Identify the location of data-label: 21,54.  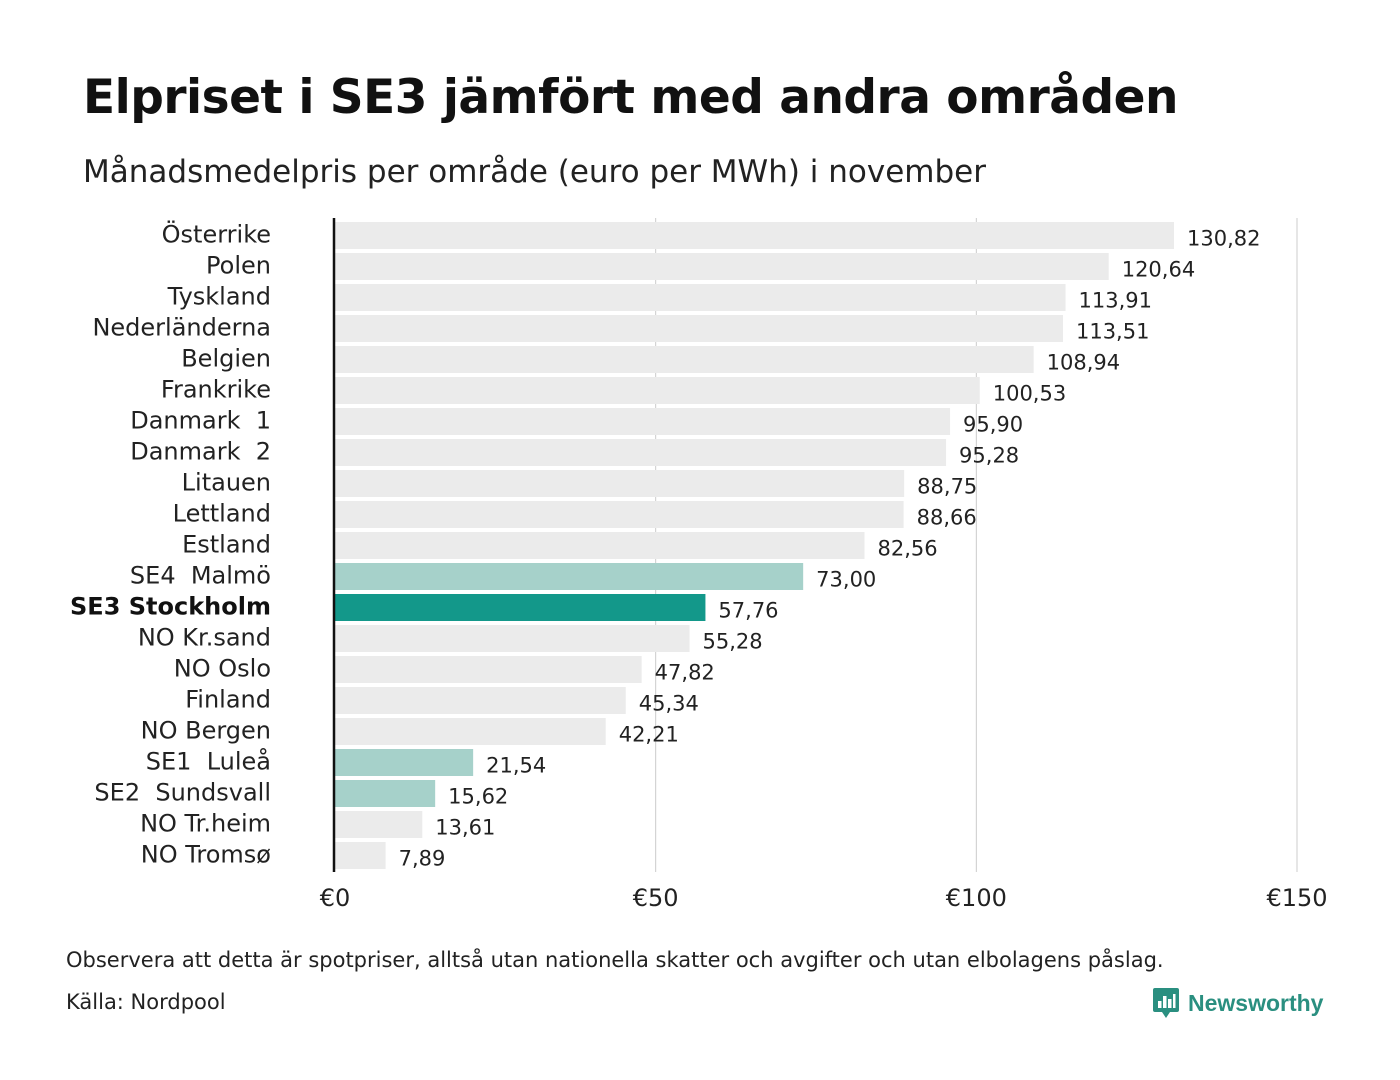
(516, 766).